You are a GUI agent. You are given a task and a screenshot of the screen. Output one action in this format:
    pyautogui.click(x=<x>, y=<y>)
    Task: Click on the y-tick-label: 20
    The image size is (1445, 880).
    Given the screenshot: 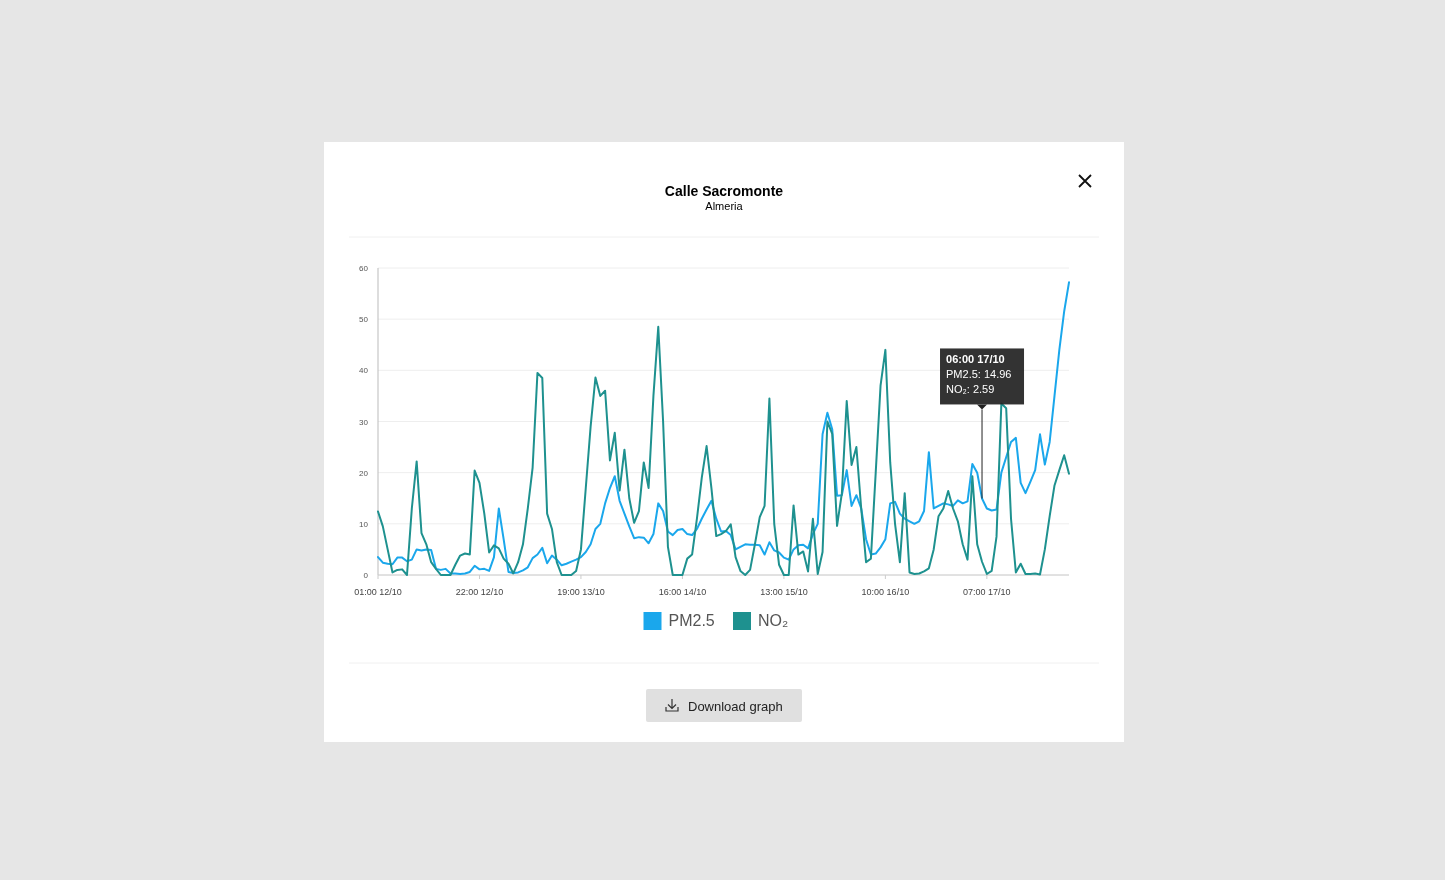 What is the action you would take?
    pyautogui.click(x=364, y=473)
    